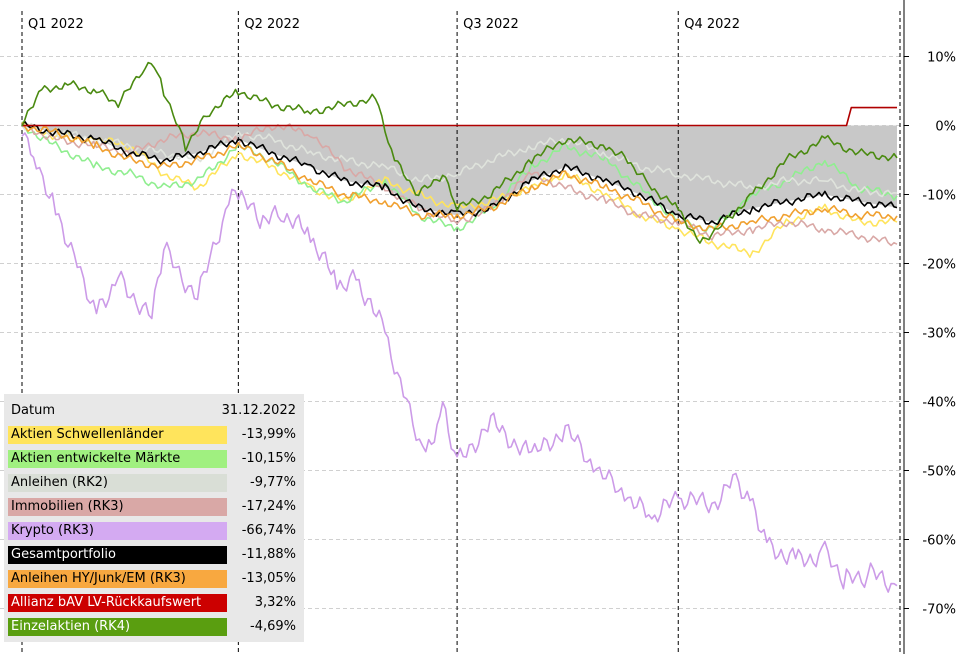  What do you see at coordinates (117, 483) in the screenshot?
I see `legend-series-name: Anleihen (RK2)` at bounding box center [117, 483].